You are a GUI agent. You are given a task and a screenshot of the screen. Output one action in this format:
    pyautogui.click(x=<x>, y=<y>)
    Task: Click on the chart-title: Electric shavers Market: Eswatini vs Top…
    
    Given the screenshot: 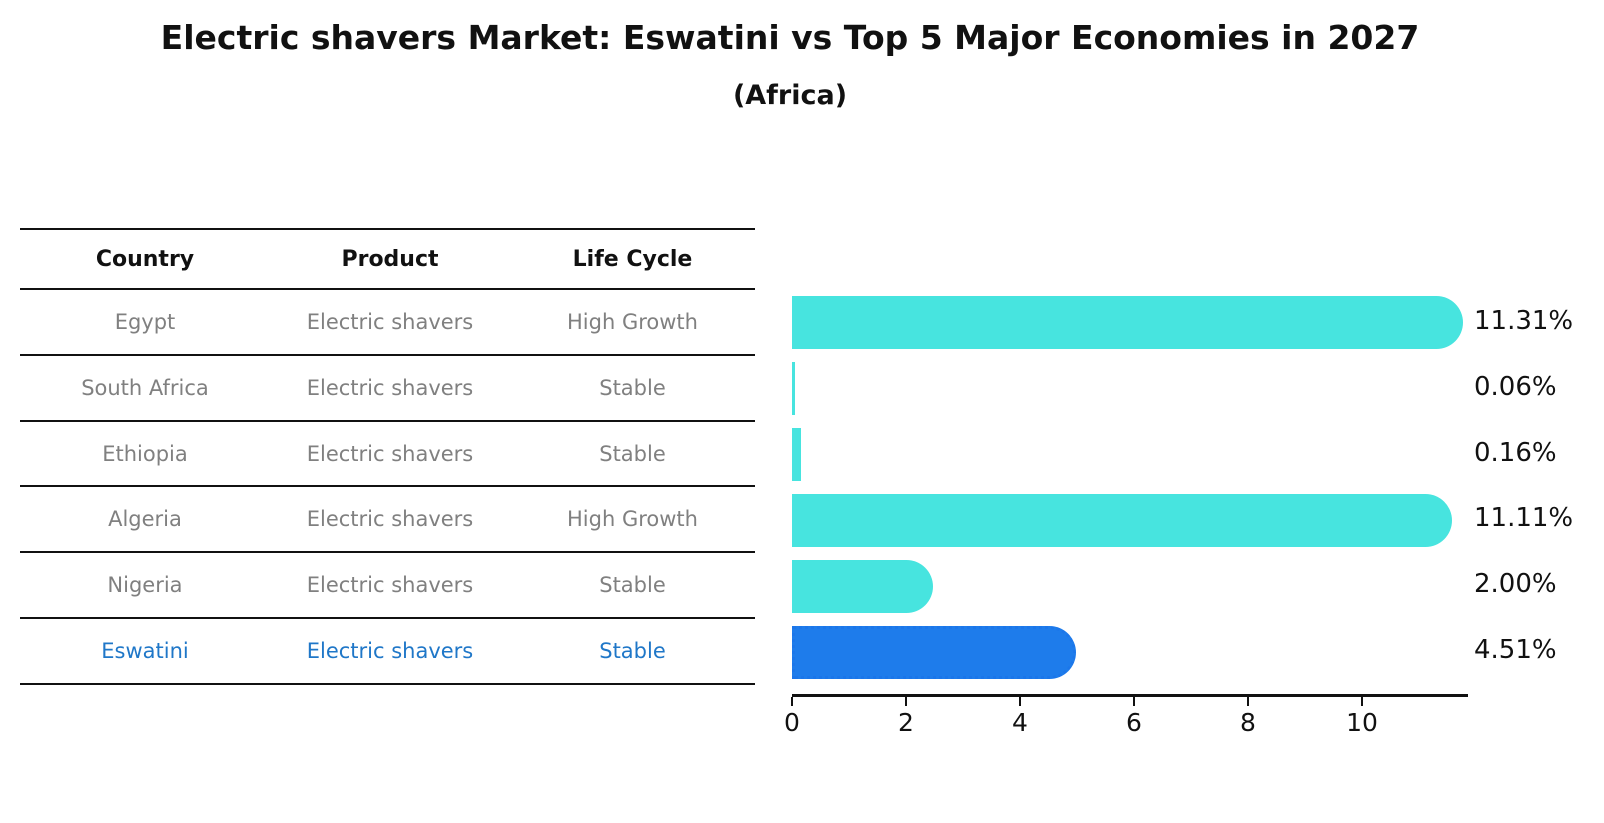 What is the action you would take?
    pyautogui.click(x=790, y=37)
    